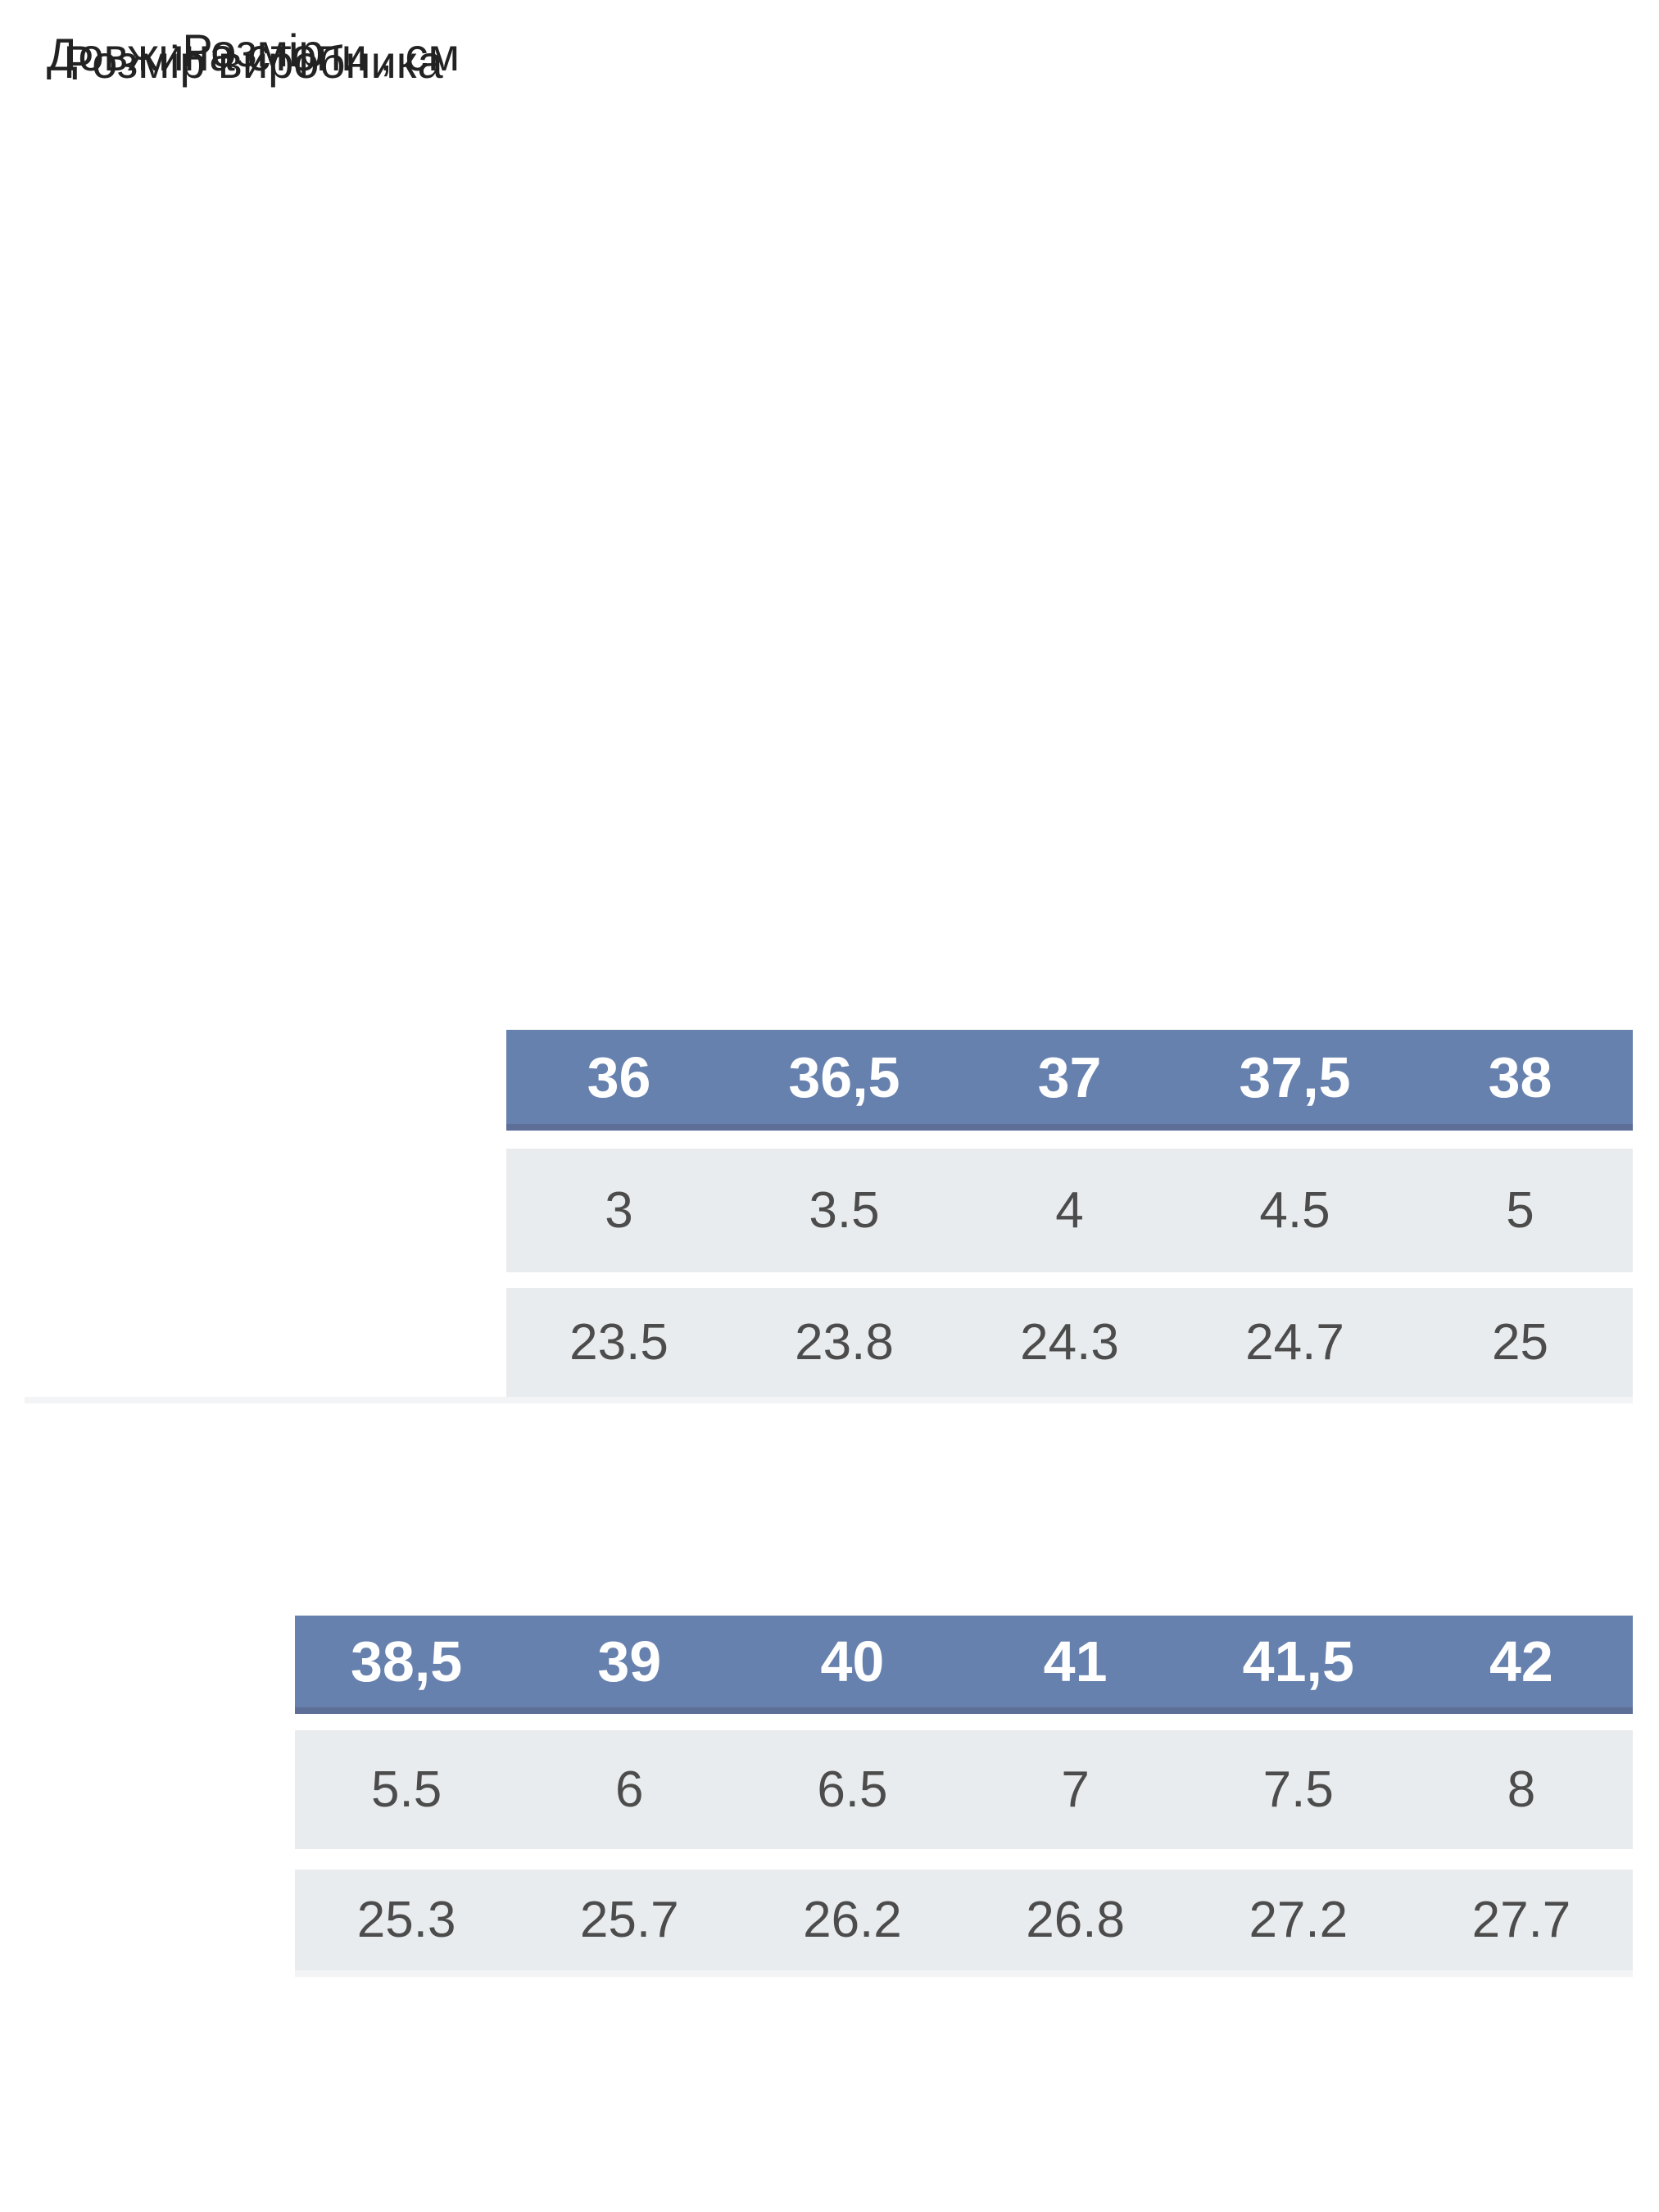  Describe the element at coordinates (964, 1789) in the screenshot. I see `table2-manufacturer-row: 5.5 6 6.5 7 7.5 8` at that location.